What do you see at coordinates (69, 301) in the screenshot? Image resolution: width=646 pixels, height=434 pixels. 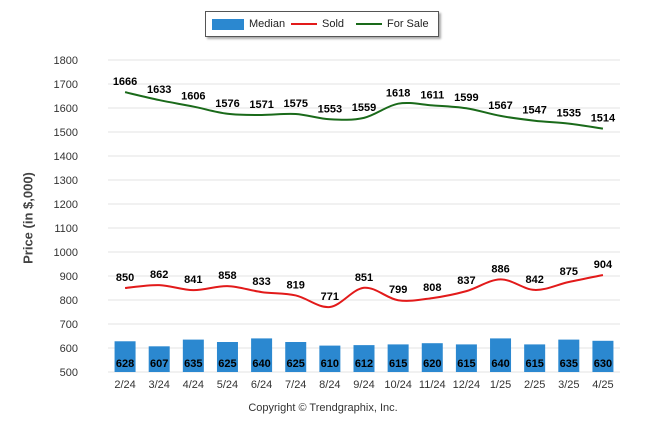 I see `y-tick-label: 800` at bounding box center [69, 301].